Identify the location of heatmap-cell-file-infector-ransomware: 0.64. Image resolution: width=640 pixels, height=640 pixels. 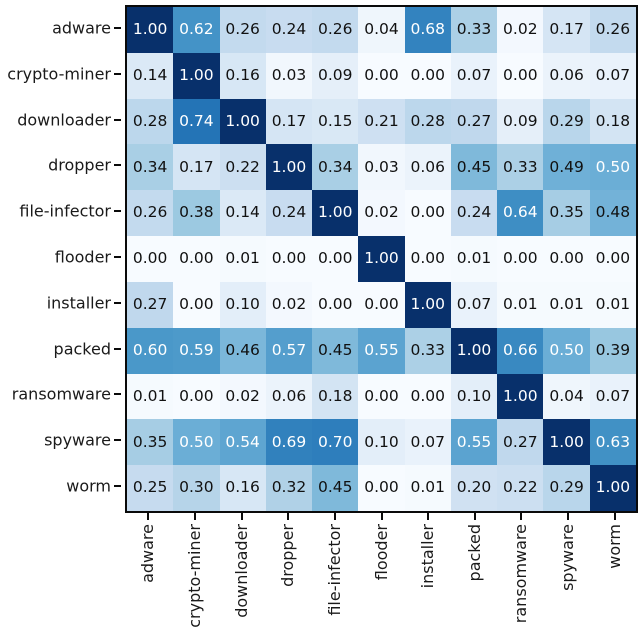
(520, 213).